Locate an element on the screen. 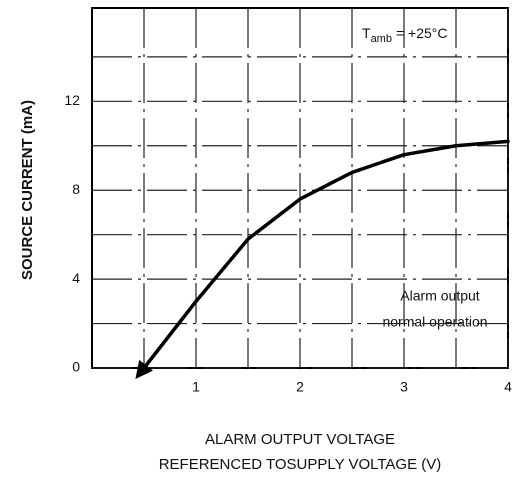 The image size is (515, 477). y-tick-label: 8 is located at coordinates (76, 189).